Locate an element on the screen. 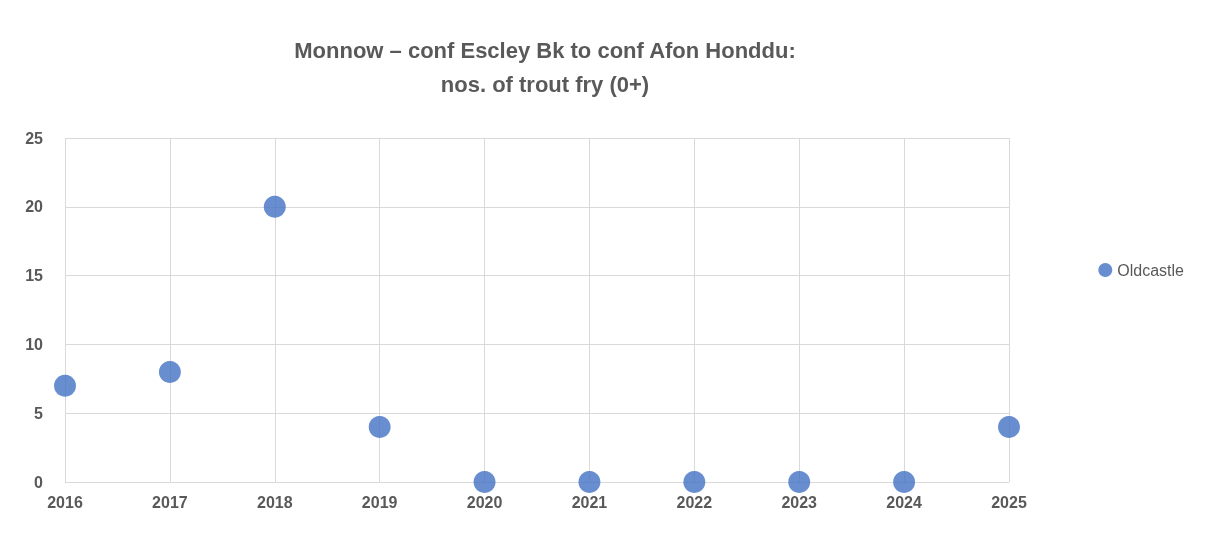 This screenshot has height=540, width=1209. y-tick-label: 0 is located at coordinates (39, 482).